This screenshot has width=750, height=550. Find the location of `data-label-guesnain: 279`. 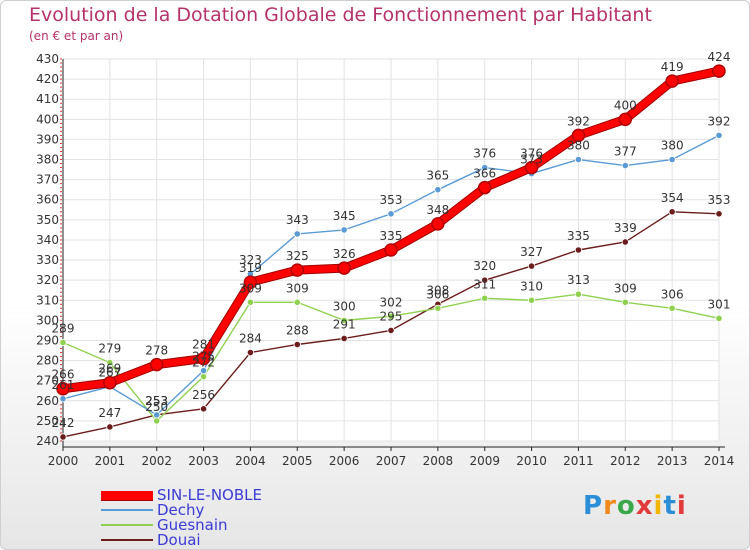

data-label-guesnain: 279 is located at coordinates (109, 349).